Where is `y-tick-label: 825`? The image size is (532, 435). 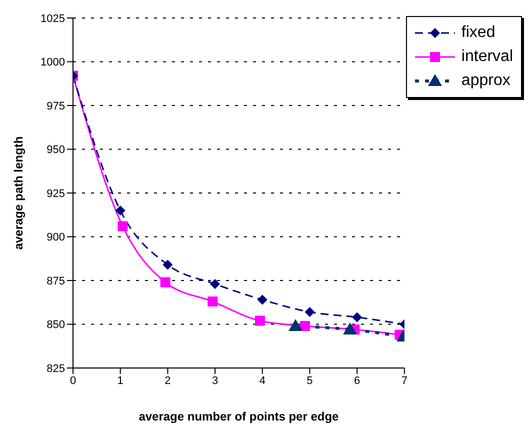 y-tick-label: 825 is located at coordinates (55, 368).